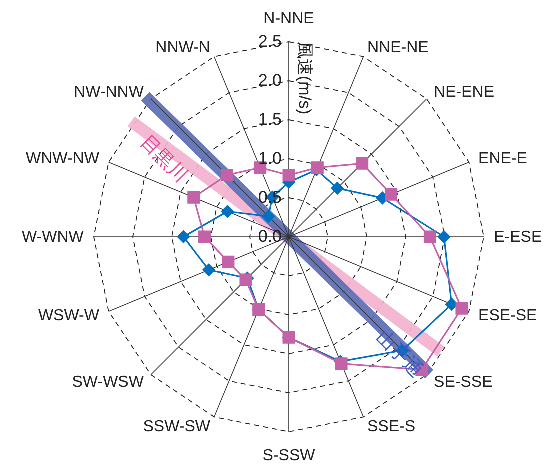 The width and height of the screenshot is (558, 468). What do you see at coordinates (398, 47) in the screenshot?
I see `spoke-label: NNE-NE` at bounding box center [398, 47].